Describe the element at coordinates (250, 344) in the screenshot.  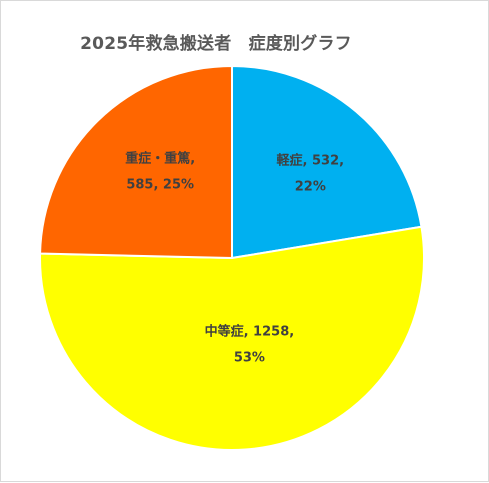
I see `data-label-moderate: 中等症, 1258, 53%` at that location.